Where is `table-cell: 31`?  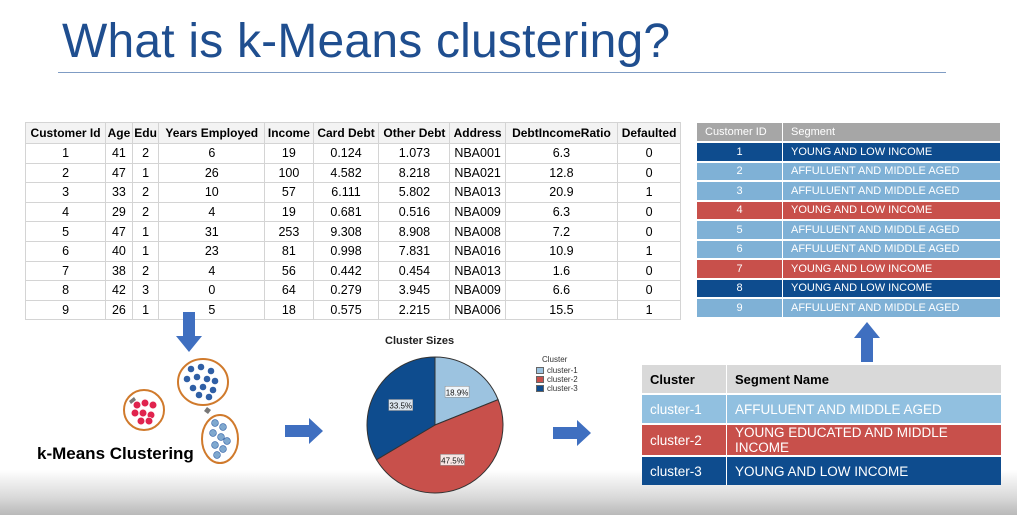
table-cell: 31 is located at coordinates (212, 231).